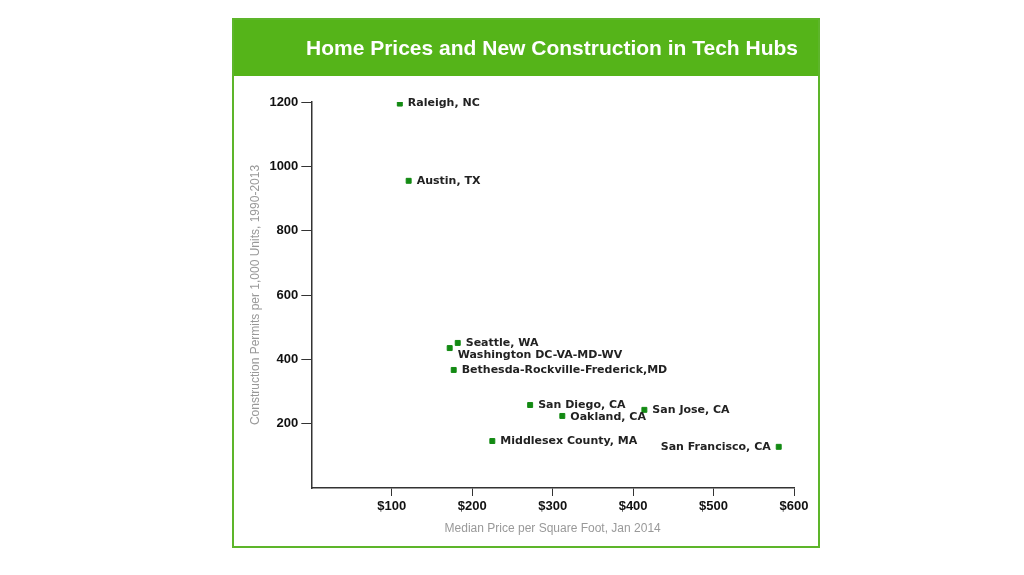 This screenshot has width=1024, height=575. Describe the element at coordinates (553, 528) in the screenshot. I see `x-axis-title: Median Price per Square Foot, Jan 2014` at that location.